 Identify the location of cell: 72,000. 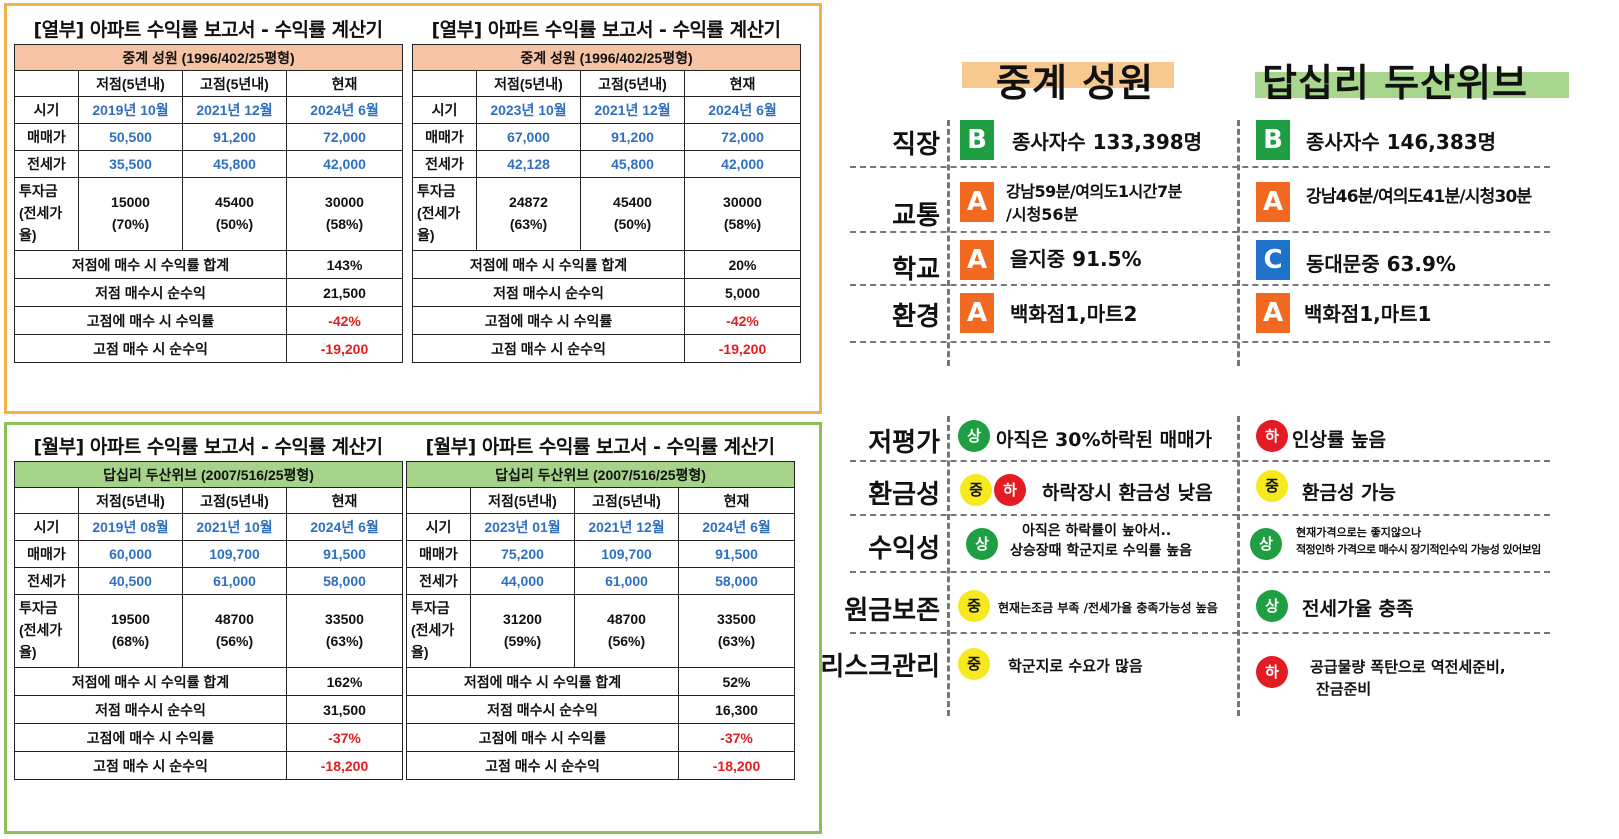
(344, 137).